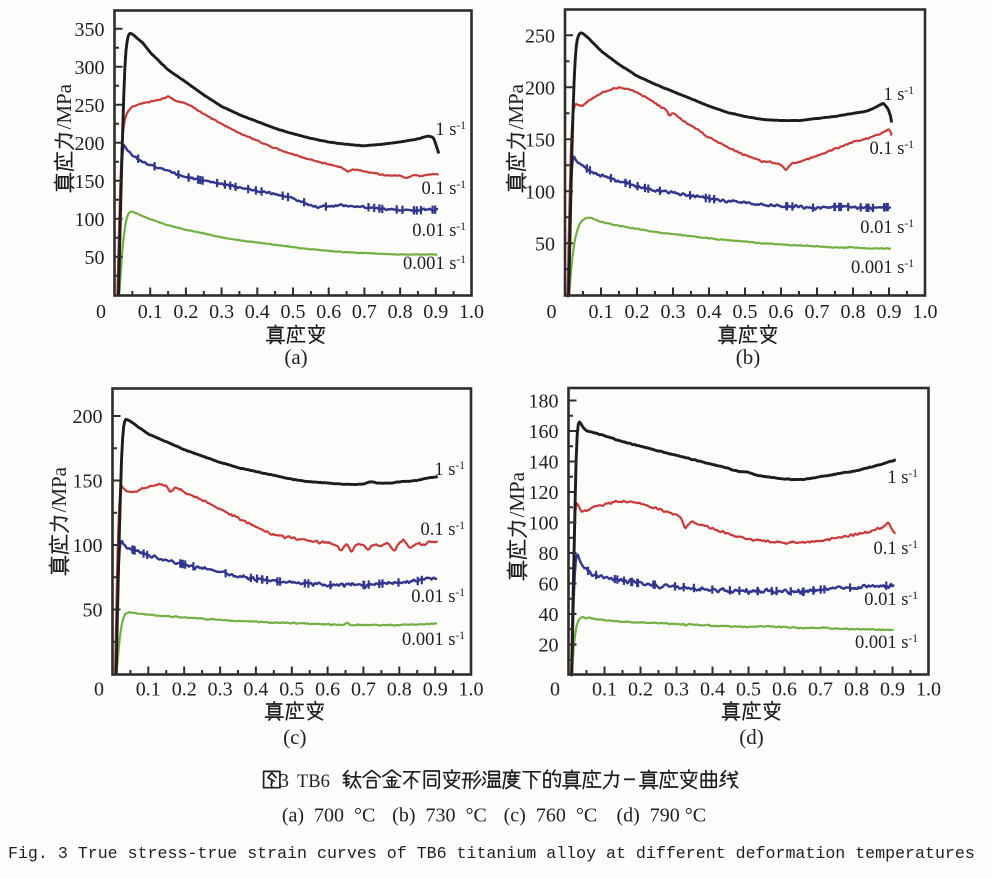 The height and width of the screenshot is (878, 992). Describe the element at coordinates (544, 432) in the screenshot. I see `svg-text: 160` at that location.